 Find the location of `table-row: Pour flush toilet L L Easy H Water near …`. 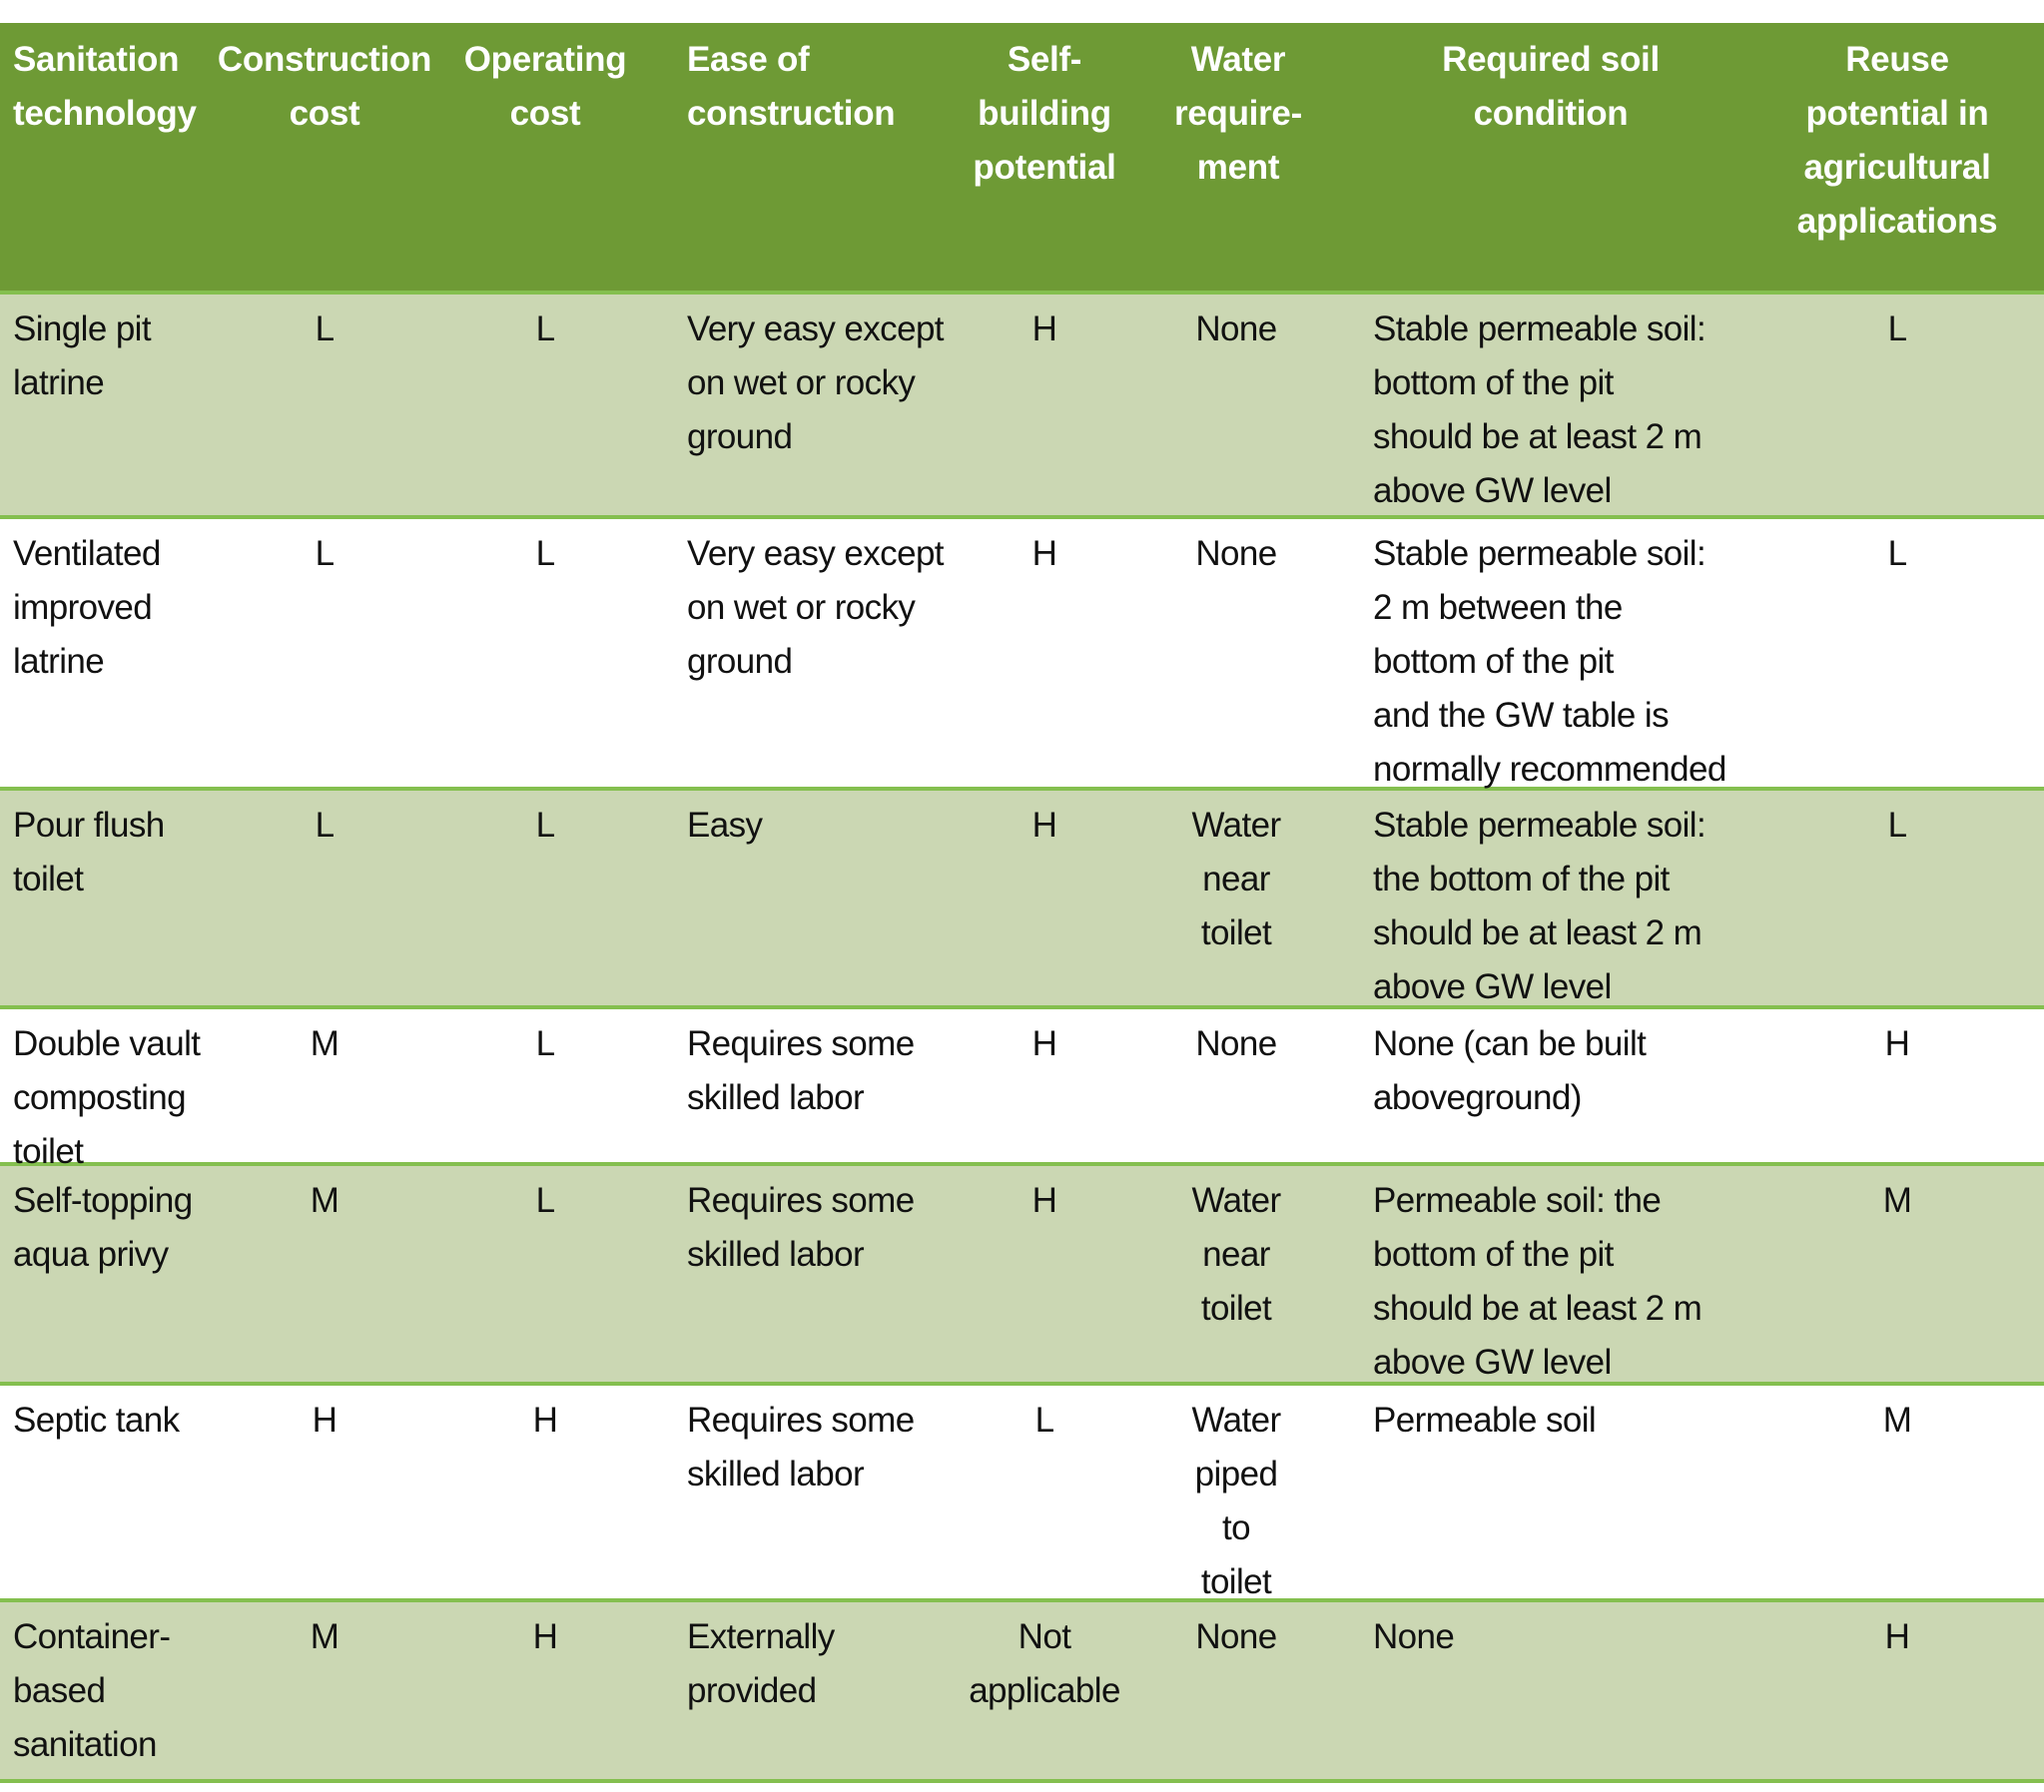

table-row: Pour flush toilet L L Easy H Water near … is located at coordinates (1022, 898).